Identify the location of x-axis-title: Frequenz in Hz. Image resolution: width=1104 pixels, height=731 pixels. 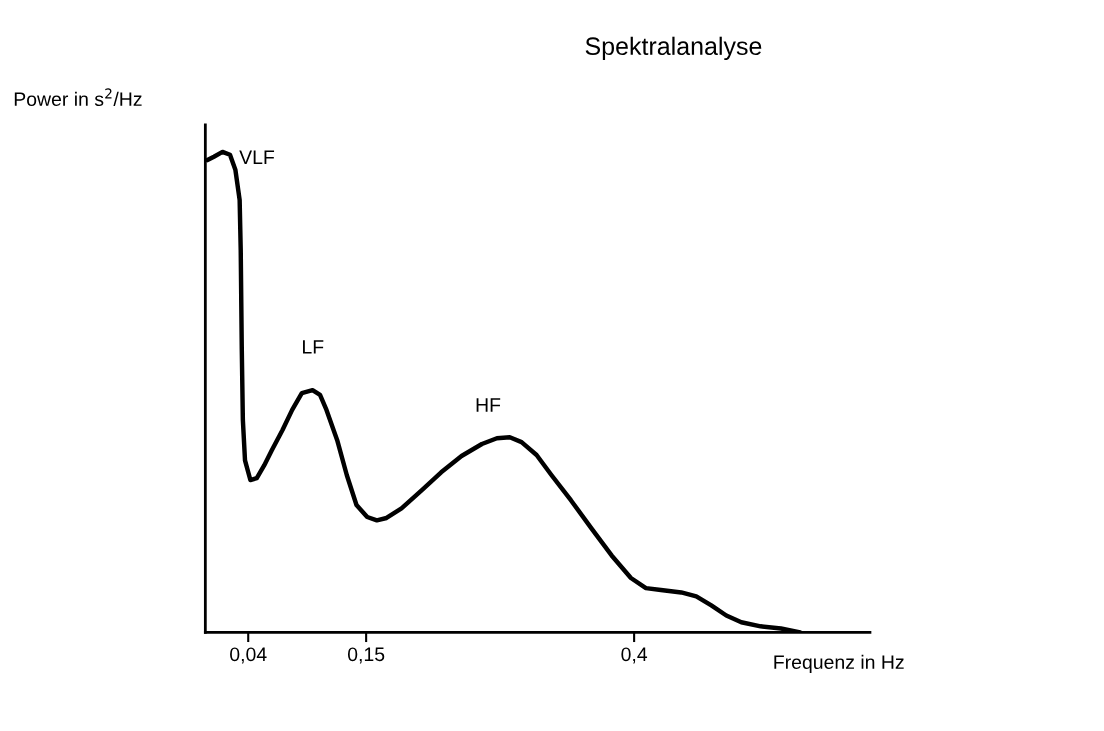
(839, 663).